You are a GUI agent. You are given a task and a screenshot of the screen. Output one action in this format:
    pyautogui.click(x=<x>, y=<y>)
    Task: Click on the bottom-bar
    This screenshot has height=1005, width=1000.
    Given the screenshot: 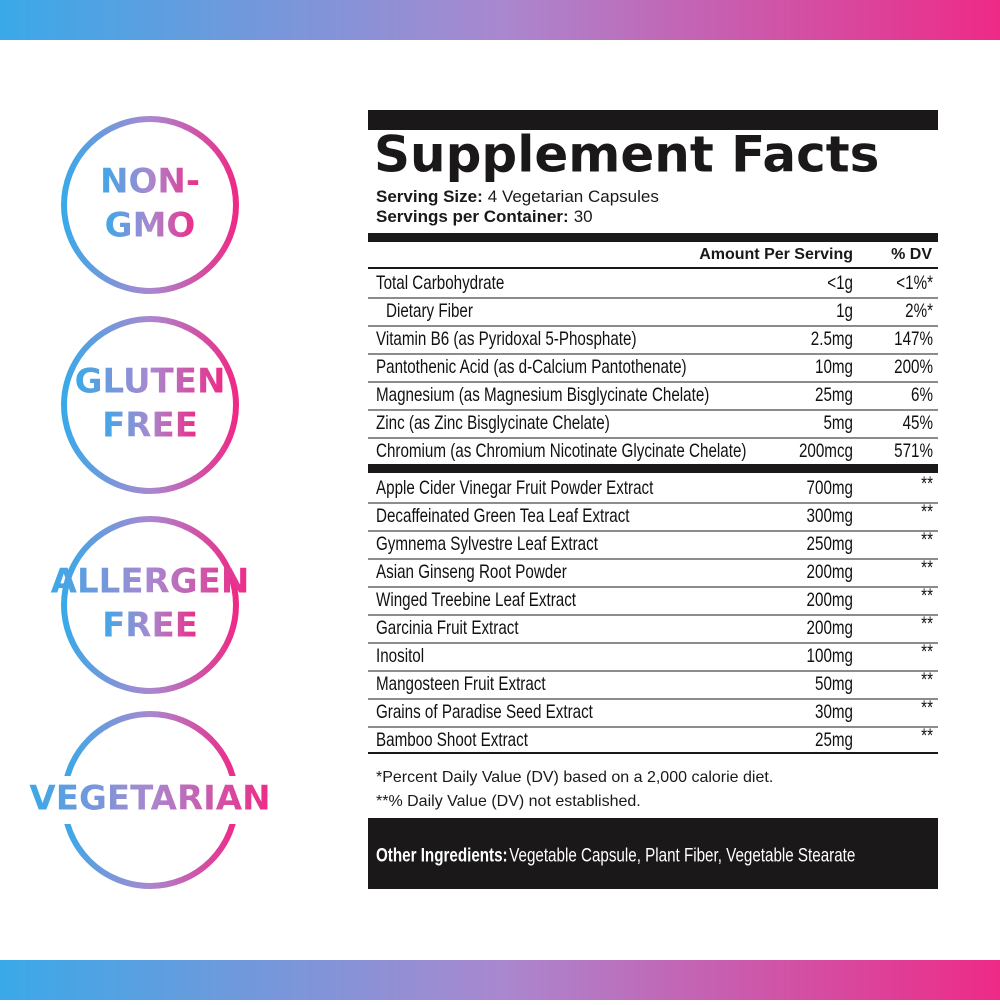 What is the action you would take?
    pyautogui.click(x=500, y=980)
    